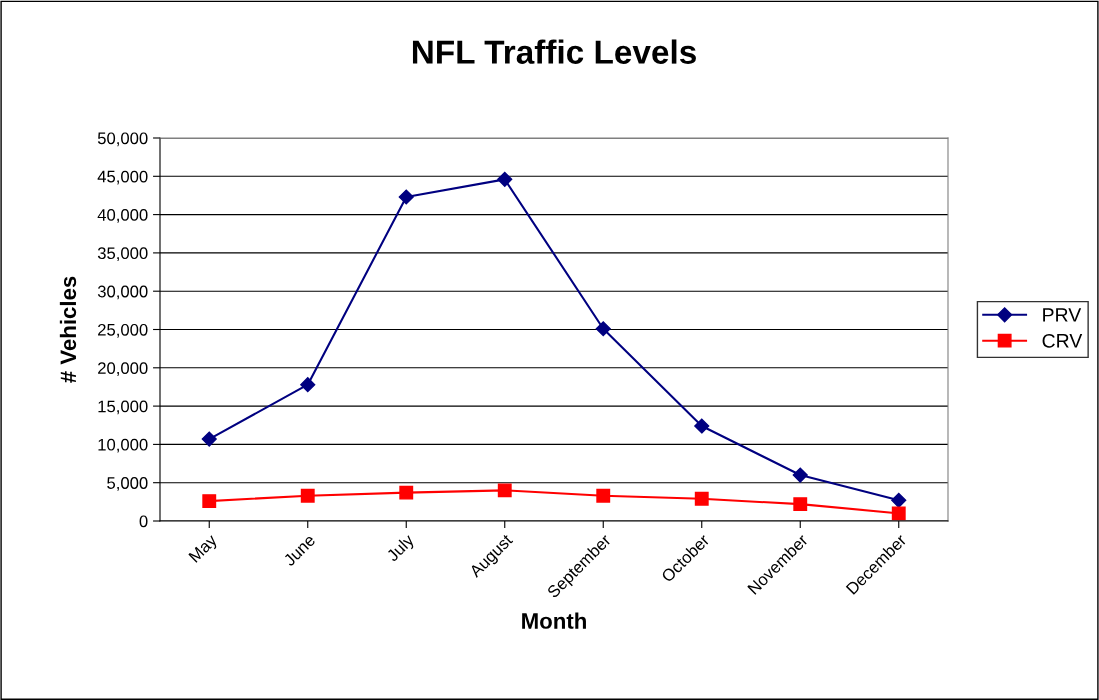 The height and width of the screenshot is (700, 1099). Describe the element at coordinates (554, 51) in the screenshot. I see `chart-title: NFL Traffic Levels` at that location.